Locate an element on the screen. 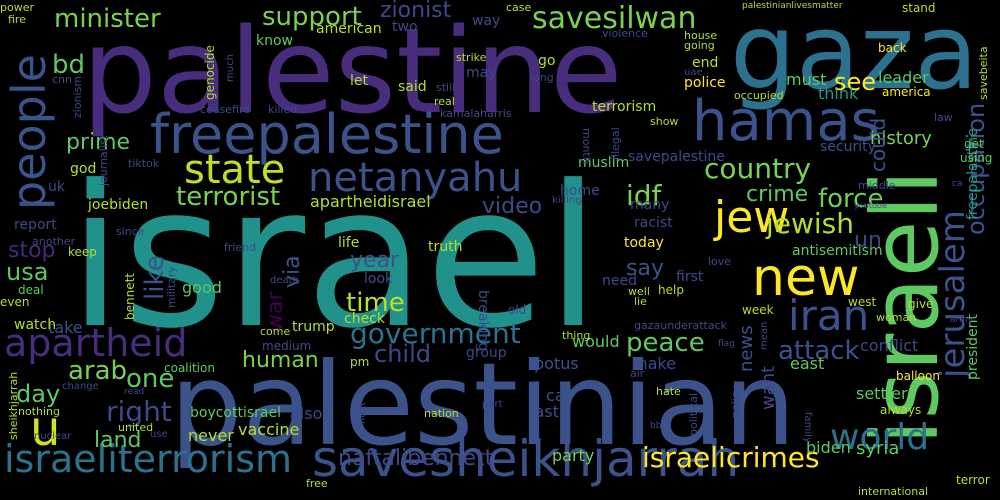 Image resolution: width=1000 pixels, height=500 pixels. word-army: army is located at coordinates (962, 320).